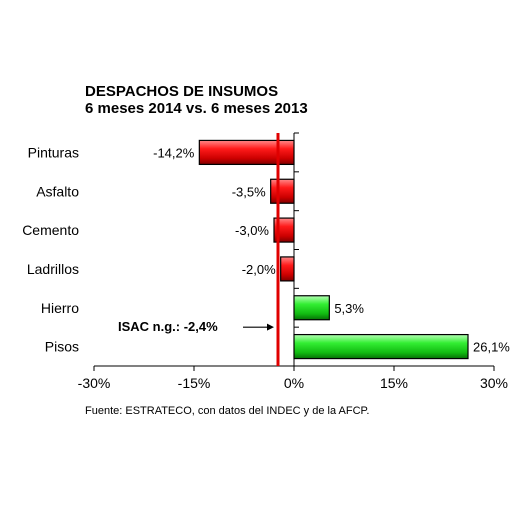 The height and width of the screenshot is (530, 530). I want to click on x-tick-label: 30%, so click(494, 383).